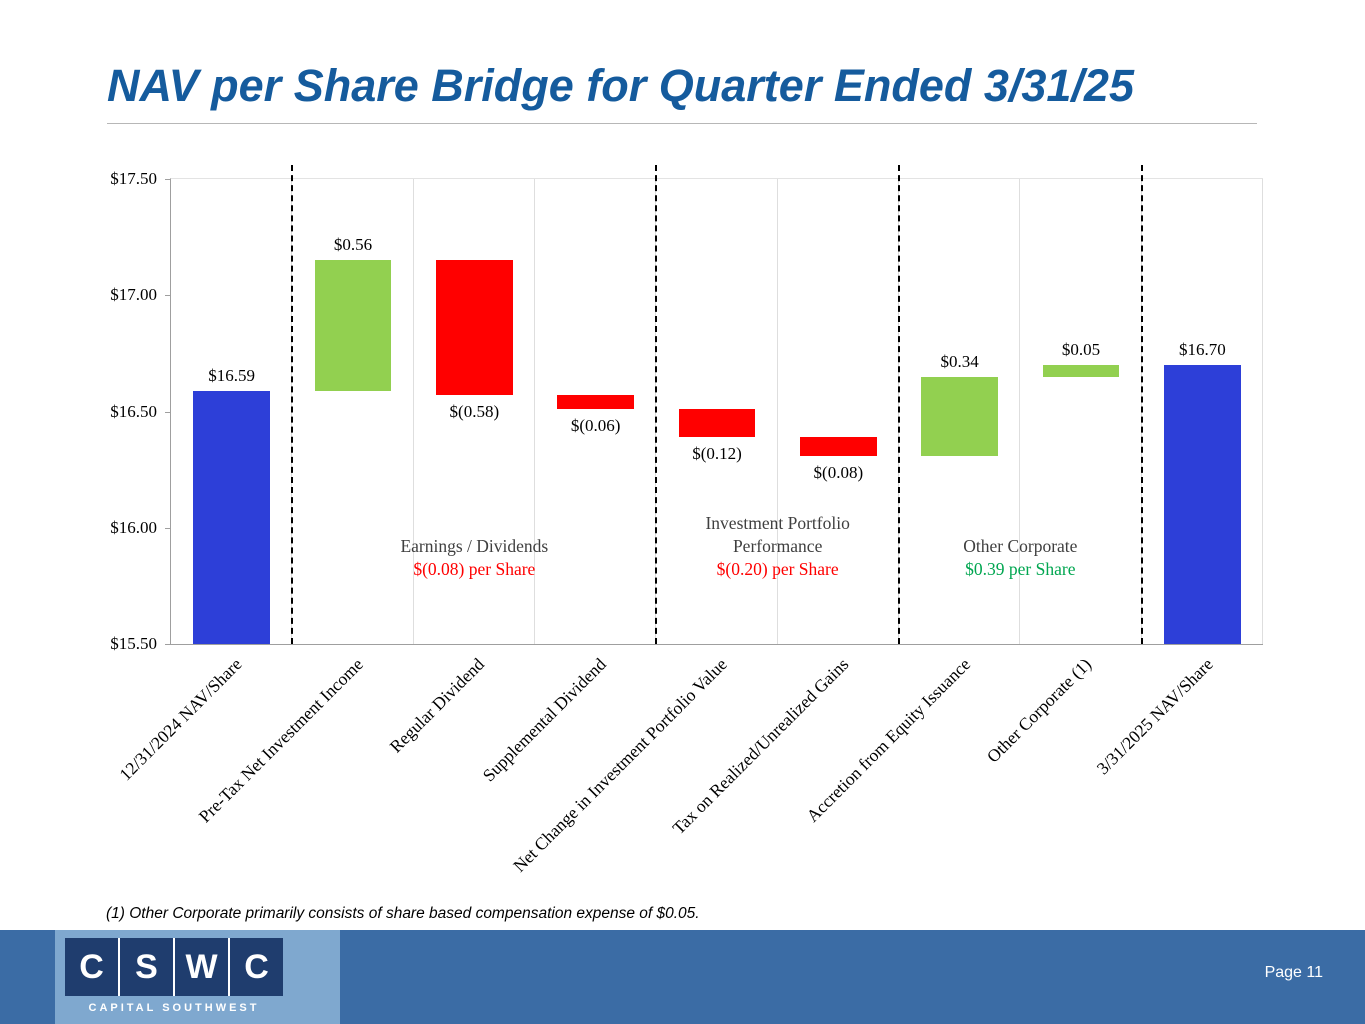  What do you see at coordinates (1081, 349) in the screenshot?
I see `bar-value-label: $0.05` at bounding box center [1081, 349].